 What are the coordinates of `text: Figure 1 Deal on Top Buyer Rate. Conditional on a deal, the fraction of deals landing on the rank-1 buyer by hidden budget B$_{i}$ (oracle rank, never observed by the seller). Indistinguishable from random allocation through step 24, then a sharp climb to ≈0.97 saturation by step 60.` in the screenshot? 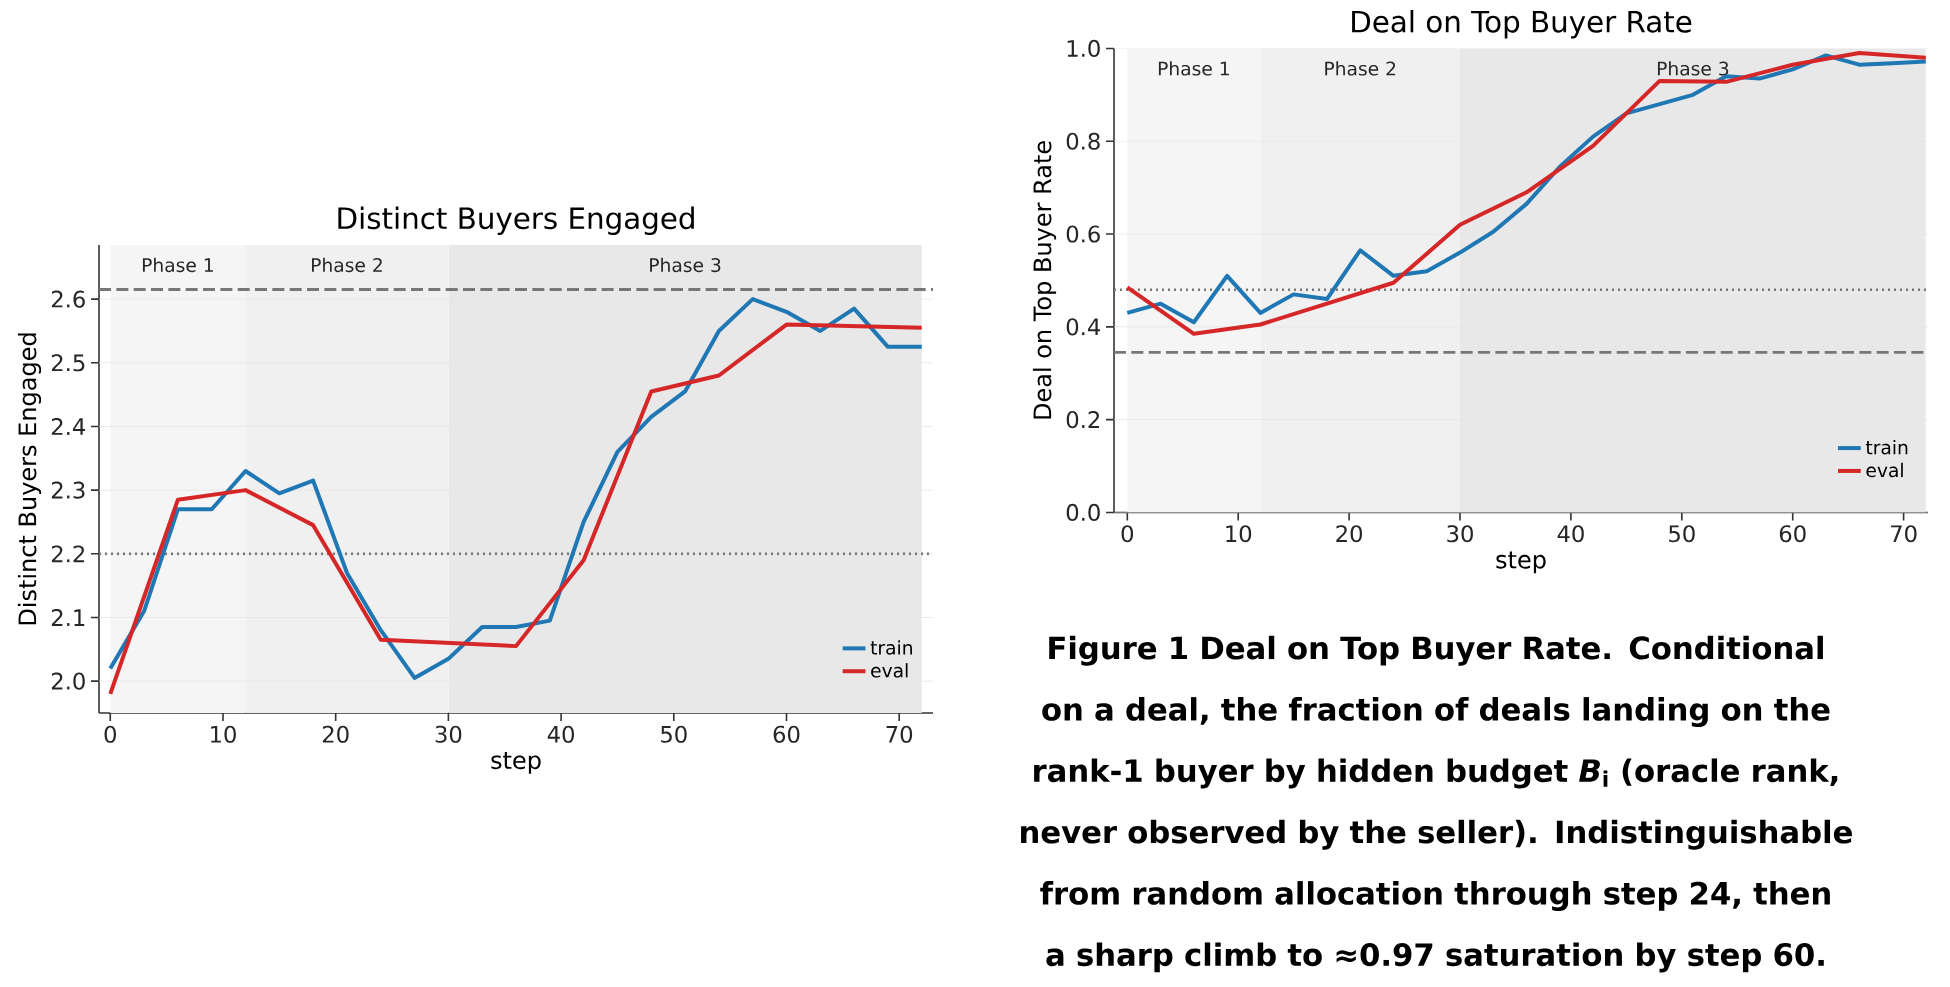 It's located at (1436, 804).